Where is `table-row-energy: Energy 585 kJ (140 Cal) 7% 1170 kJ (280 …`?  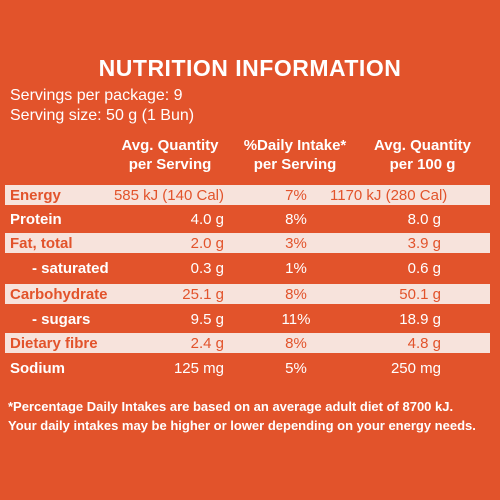
table-row-energy: Energy 585 kJ (140 Cal) 7% 1170 kJ (280 … is located at coordinates (250, 195).